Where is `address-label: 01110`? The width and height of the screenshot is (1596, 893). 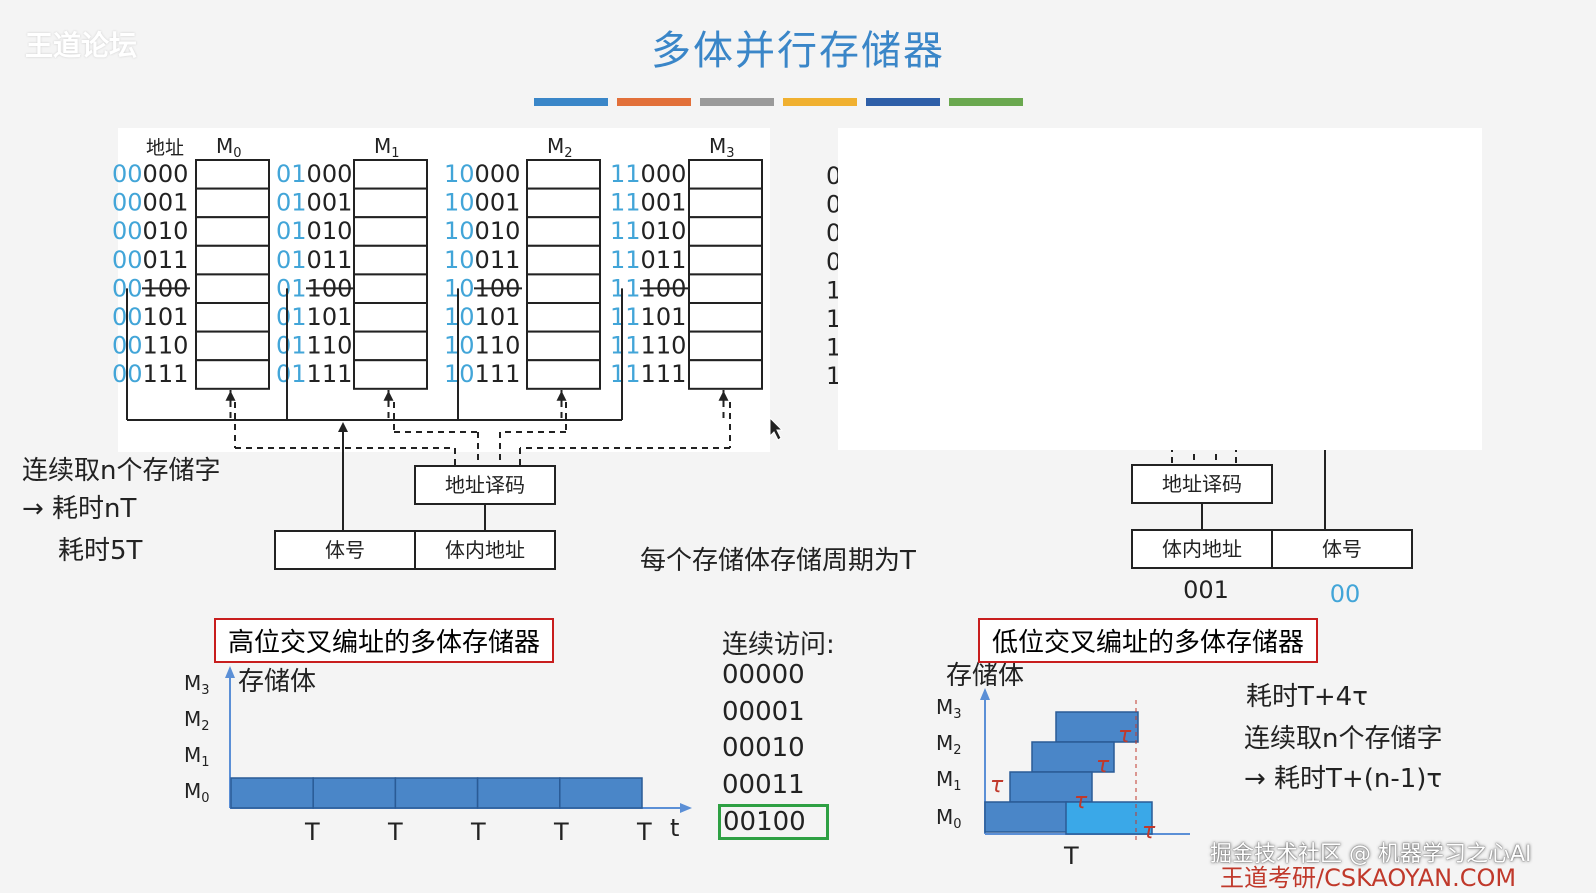 address-label: 01110 is located at coordinates (314, 346).